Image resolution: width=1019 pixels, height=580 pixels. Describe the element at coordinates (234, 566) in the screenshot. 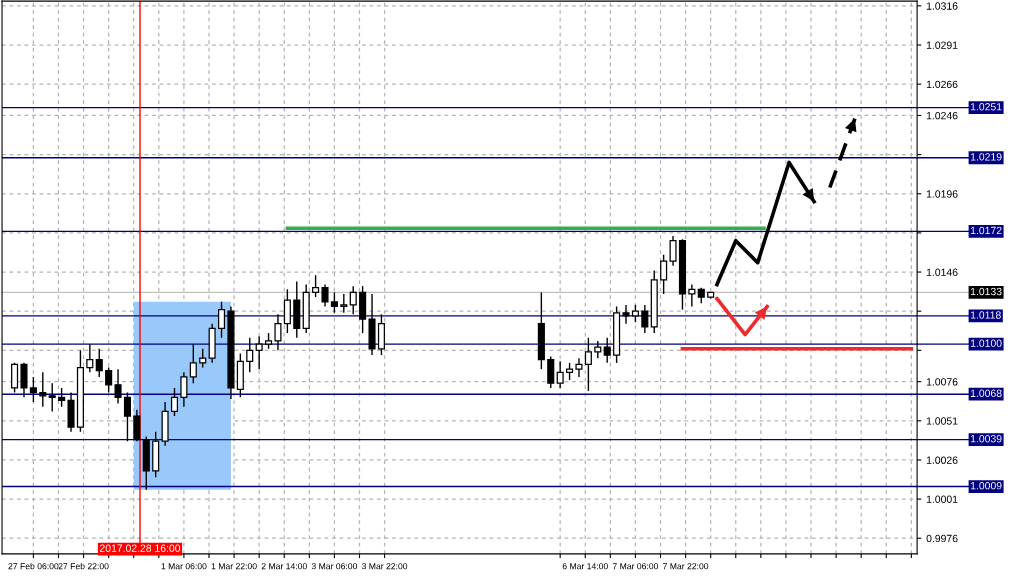

I see `x-tick-label: 1 Mar 22:00` at that location.